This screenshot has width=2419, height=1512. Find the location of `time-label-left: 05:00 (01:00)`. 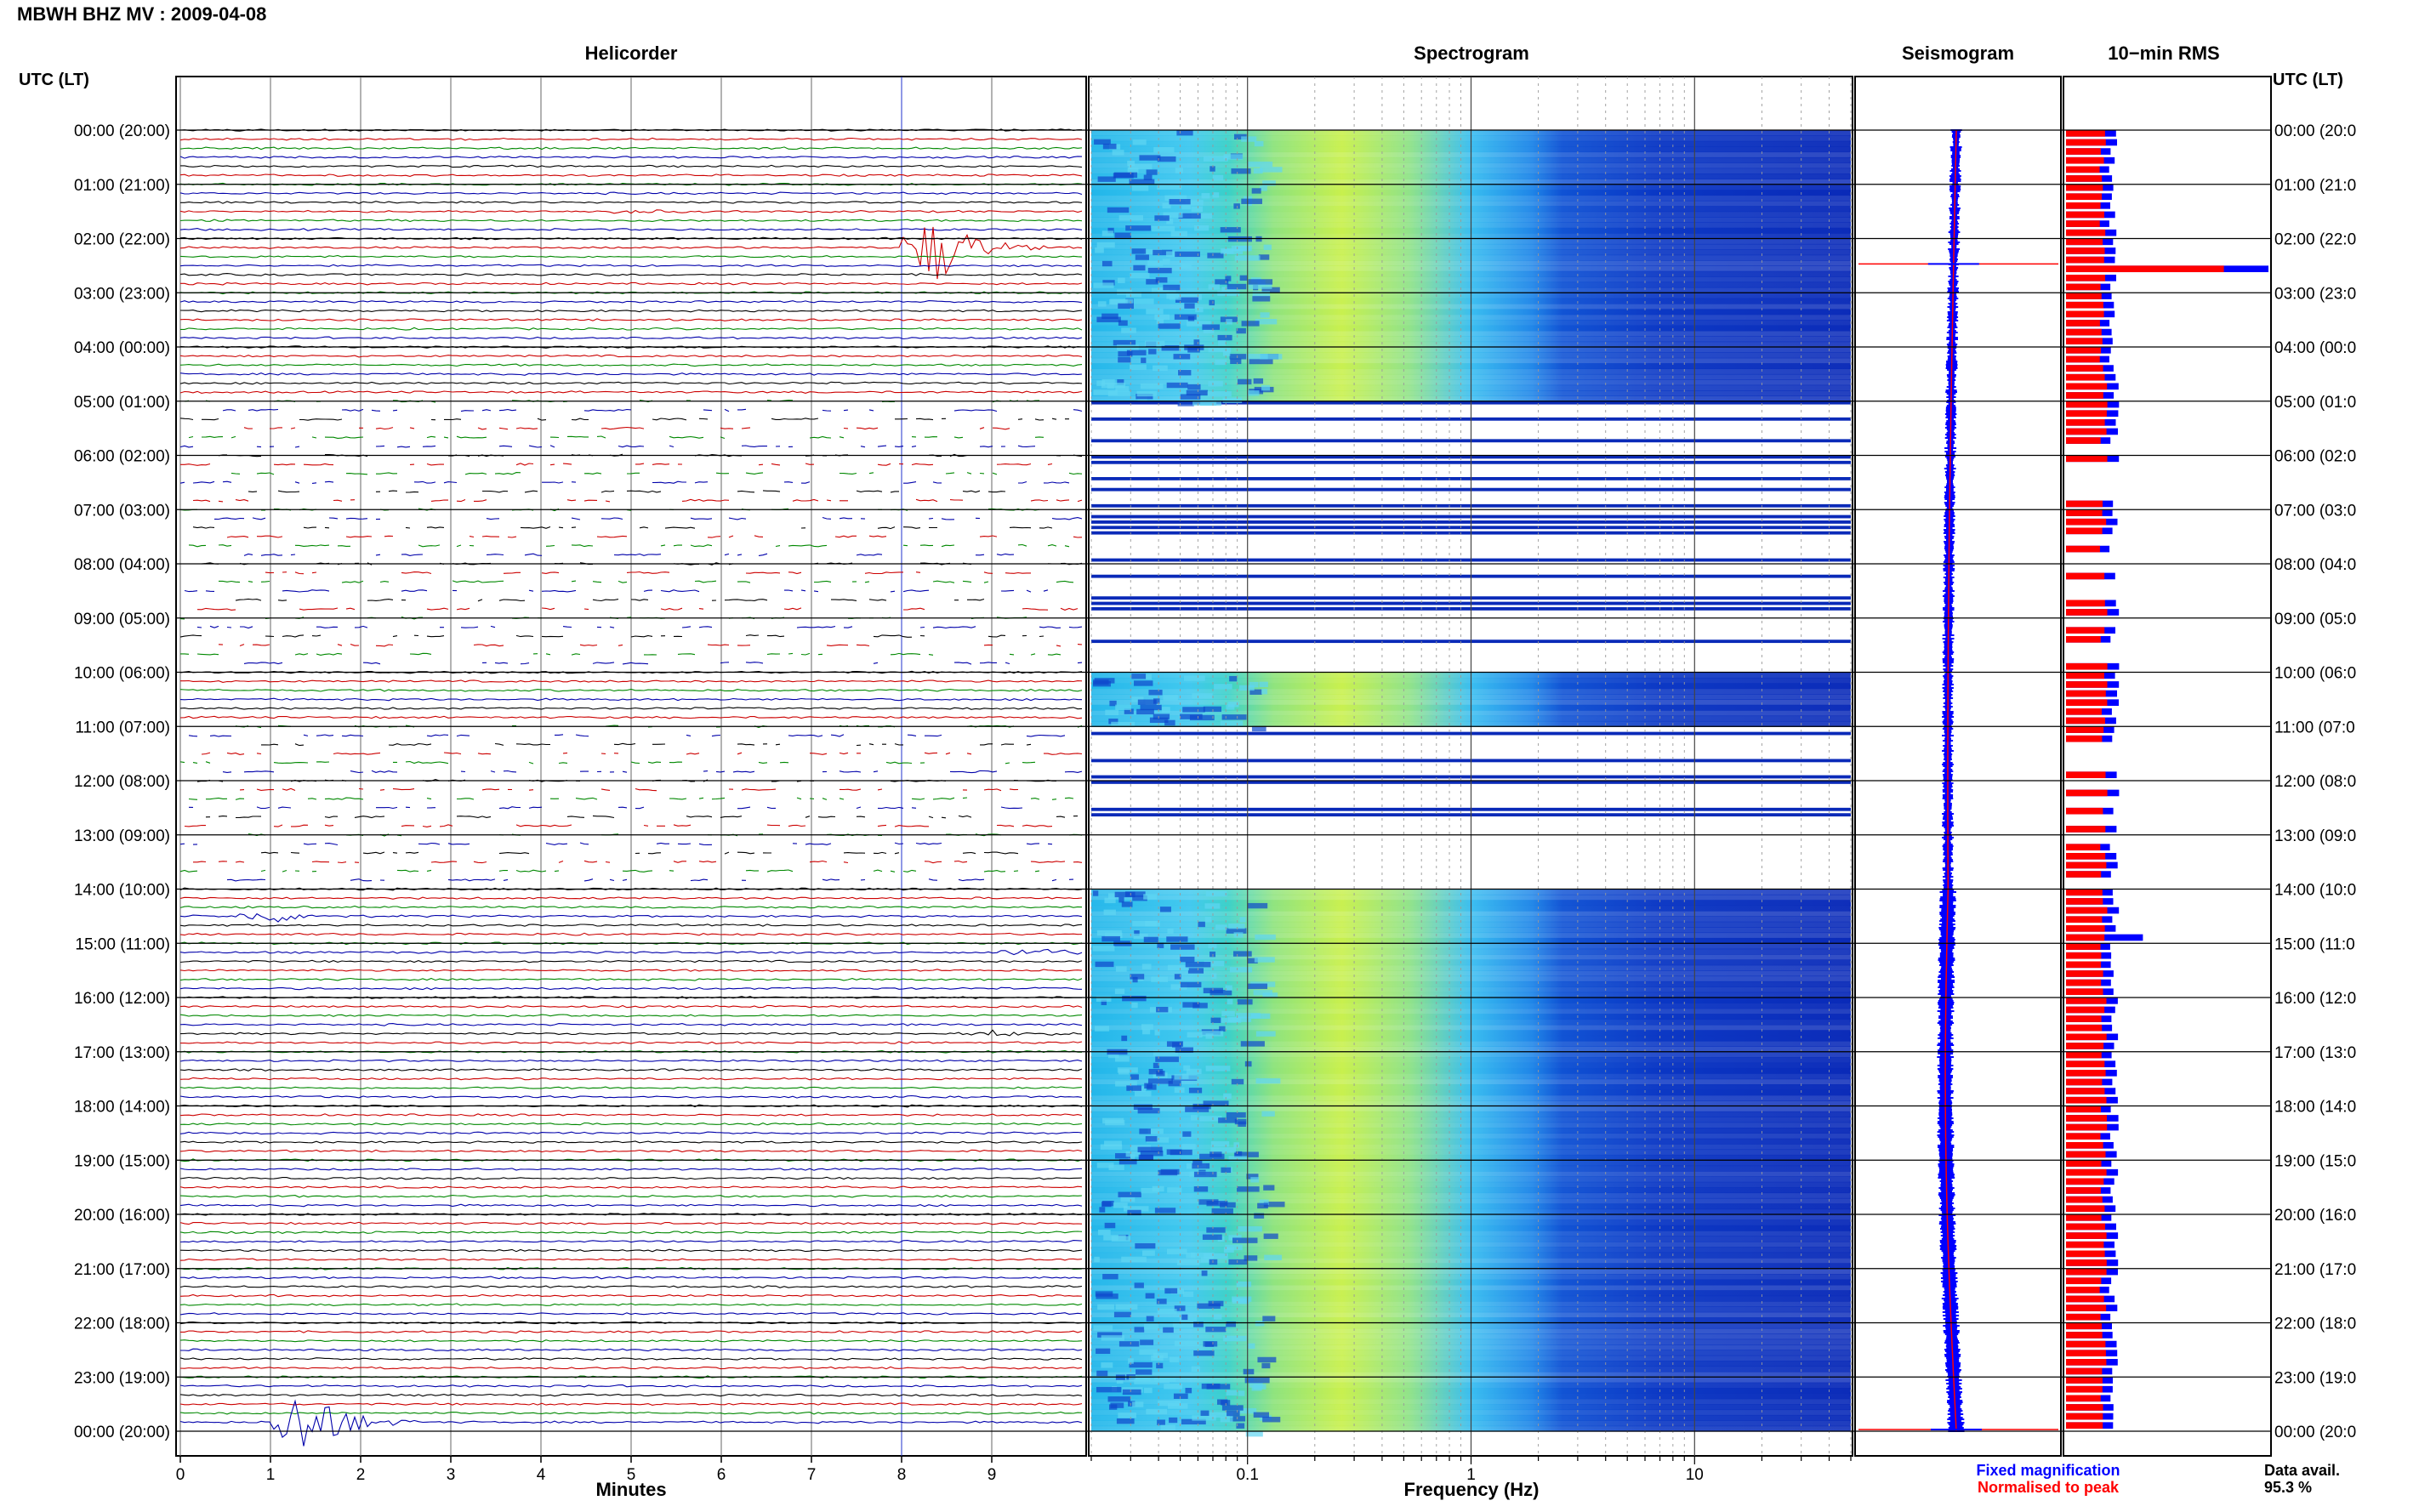

time-label-left: 05:00 (01:00) is located at coordinates (122, 403).